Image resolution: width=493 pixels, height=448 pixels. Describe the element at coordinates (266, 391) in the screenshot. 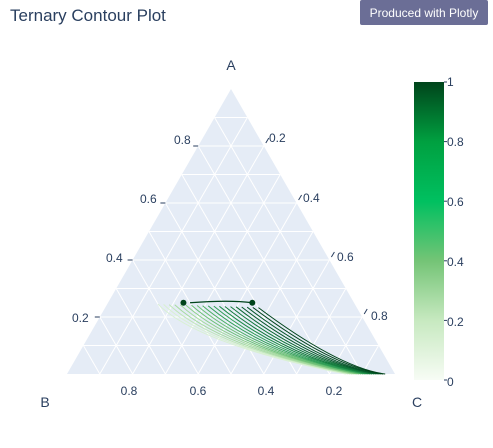

I see `b-axis-tick-label: 0.4` at that location.